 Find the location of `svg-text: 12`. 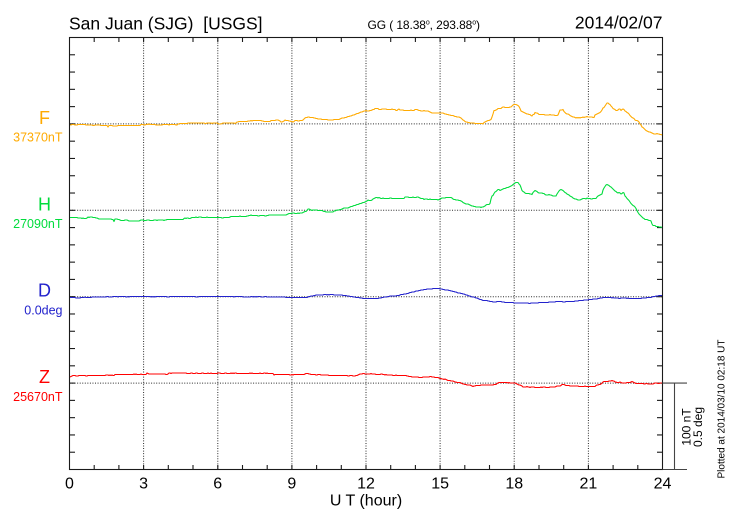

svg-text: 12 is located at coordinates (366, 484).